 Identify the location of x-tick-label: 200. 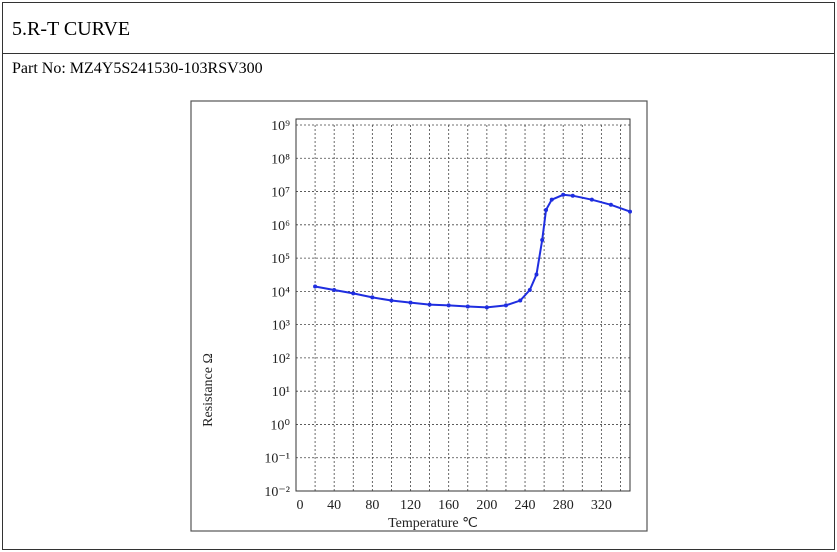
(486, 505).